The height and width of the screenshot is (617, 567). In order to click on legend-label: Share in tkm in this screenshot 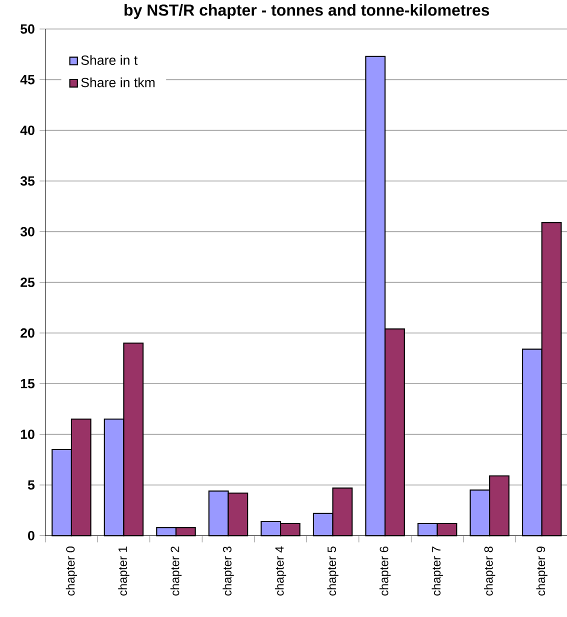, I will do `click(118, 82)`.